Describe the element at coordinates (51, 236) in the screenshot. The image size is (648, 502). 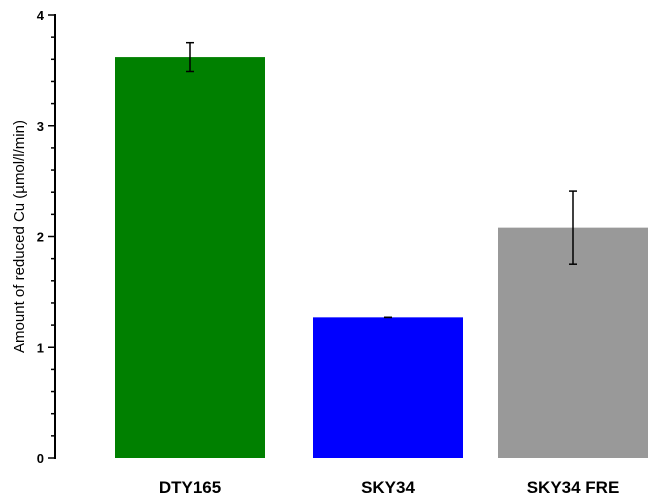
I see `y-axis-ticks` at that location.